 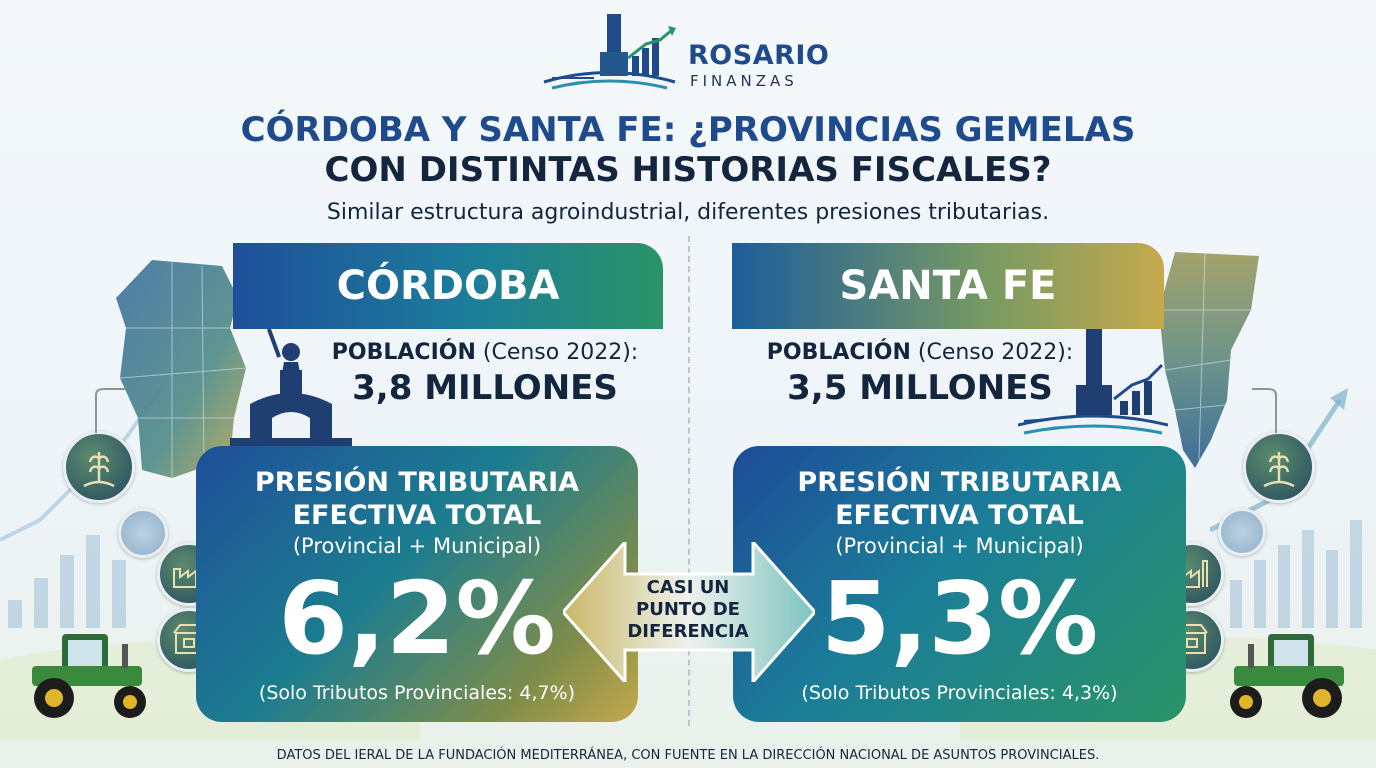 I want to click on cordoba-provincial-note: (Solo Tributos Provinciales: 4,7%), so click(x=417, y=693).